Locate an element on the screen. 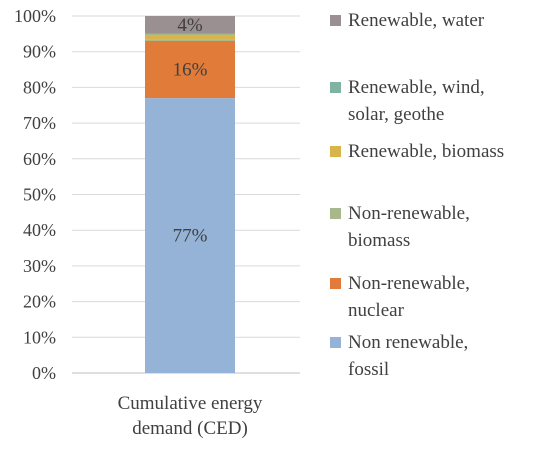 The height and width of the screenshot is (451, 550). bar-stack is located at coordinates (190, 195).